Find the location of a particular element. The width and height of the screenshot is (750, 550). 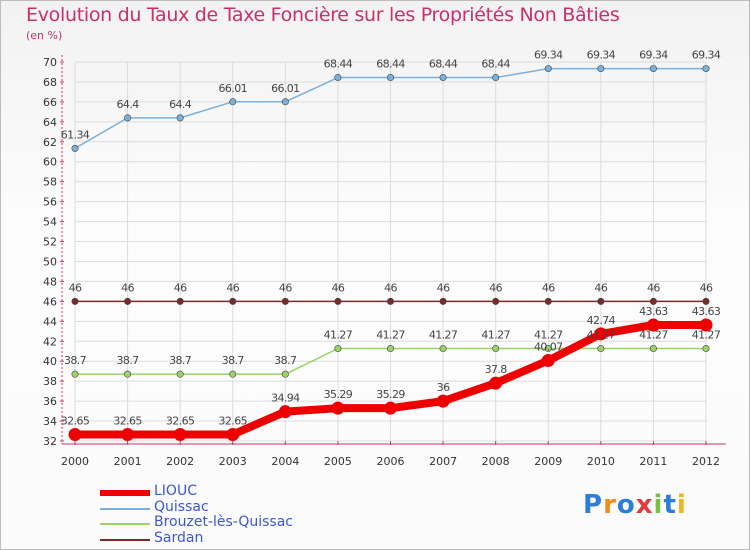

series-1-label-2: 64.4 is located at coordinates (180, 104).